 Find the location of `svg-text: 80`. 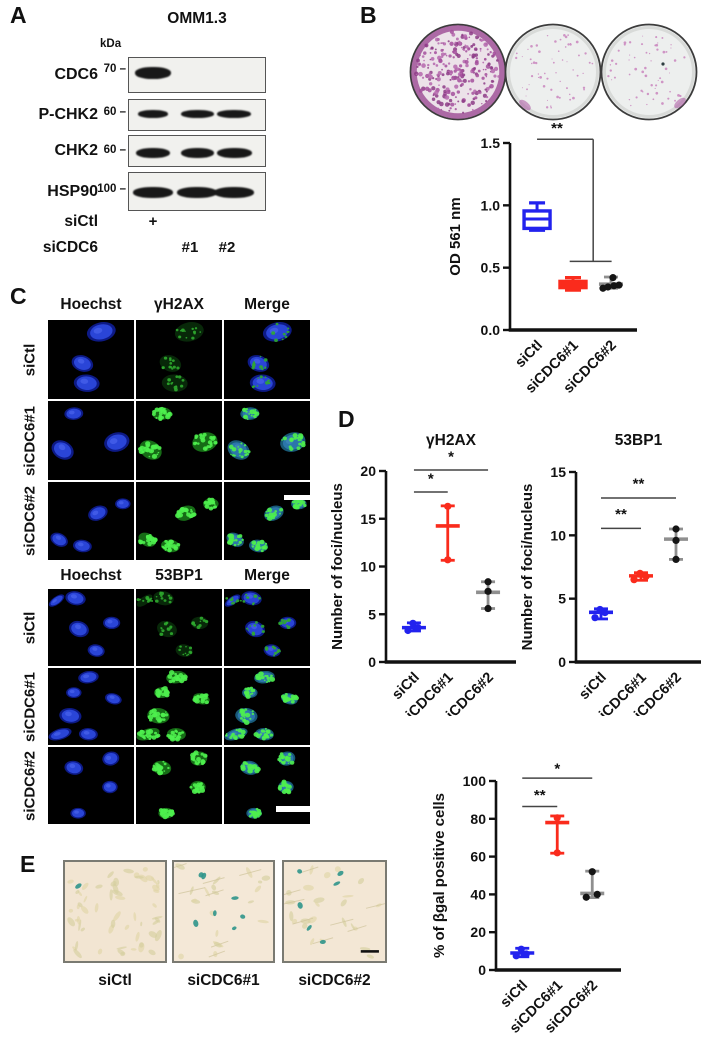

svg-text: 80 is located at coordinates (478, 819).